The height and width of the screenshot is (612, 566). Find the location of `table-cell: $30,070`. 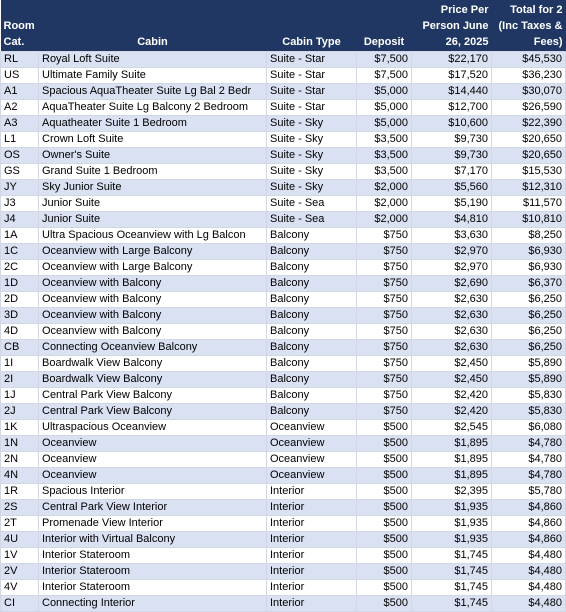

table-cell: $30,070 is located at coordinates (528, 91).